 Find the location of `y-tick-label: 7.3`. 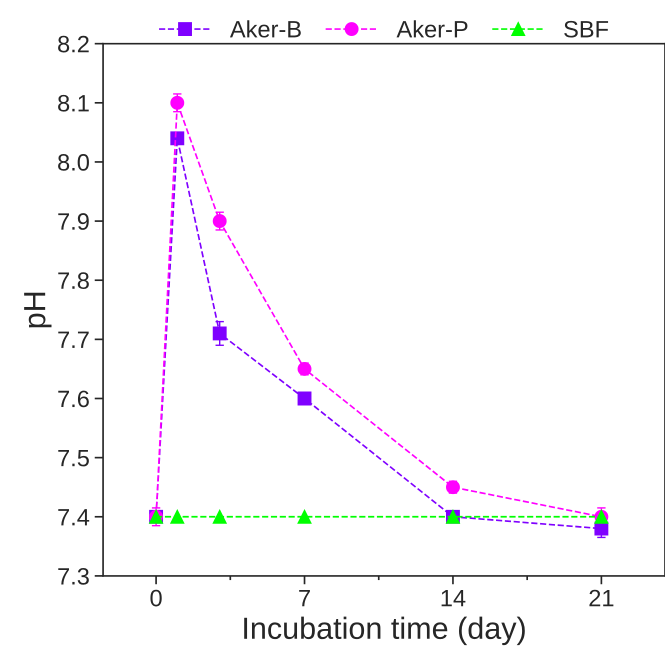

y-tick-label: 7.3 is located at coordinates (73, 576).